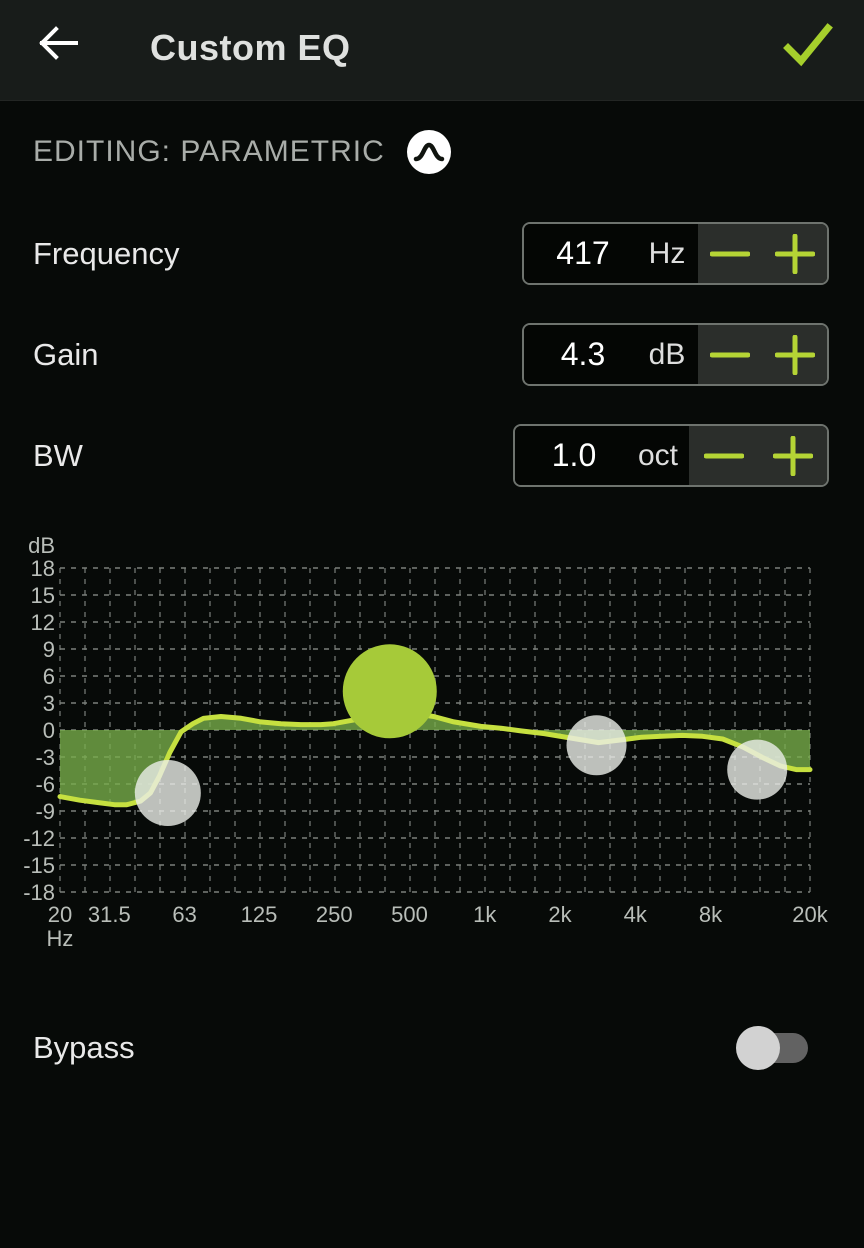 The height and width of the screenshot is (1248, 864). Describe the element at coordinates (485, 914) in the screenshot. I see `x-axis-tick-label: 1k` at that location.